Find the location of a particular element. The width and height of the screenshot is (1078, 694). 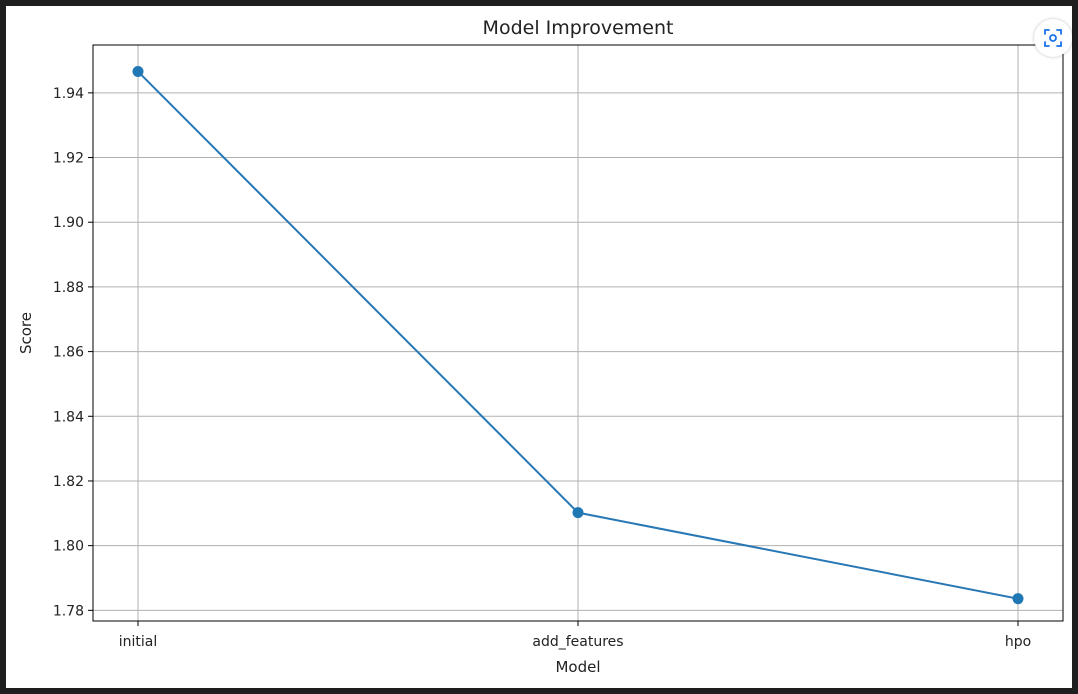

y-tick-label: 1.78 is located at coordinates (68, 611).